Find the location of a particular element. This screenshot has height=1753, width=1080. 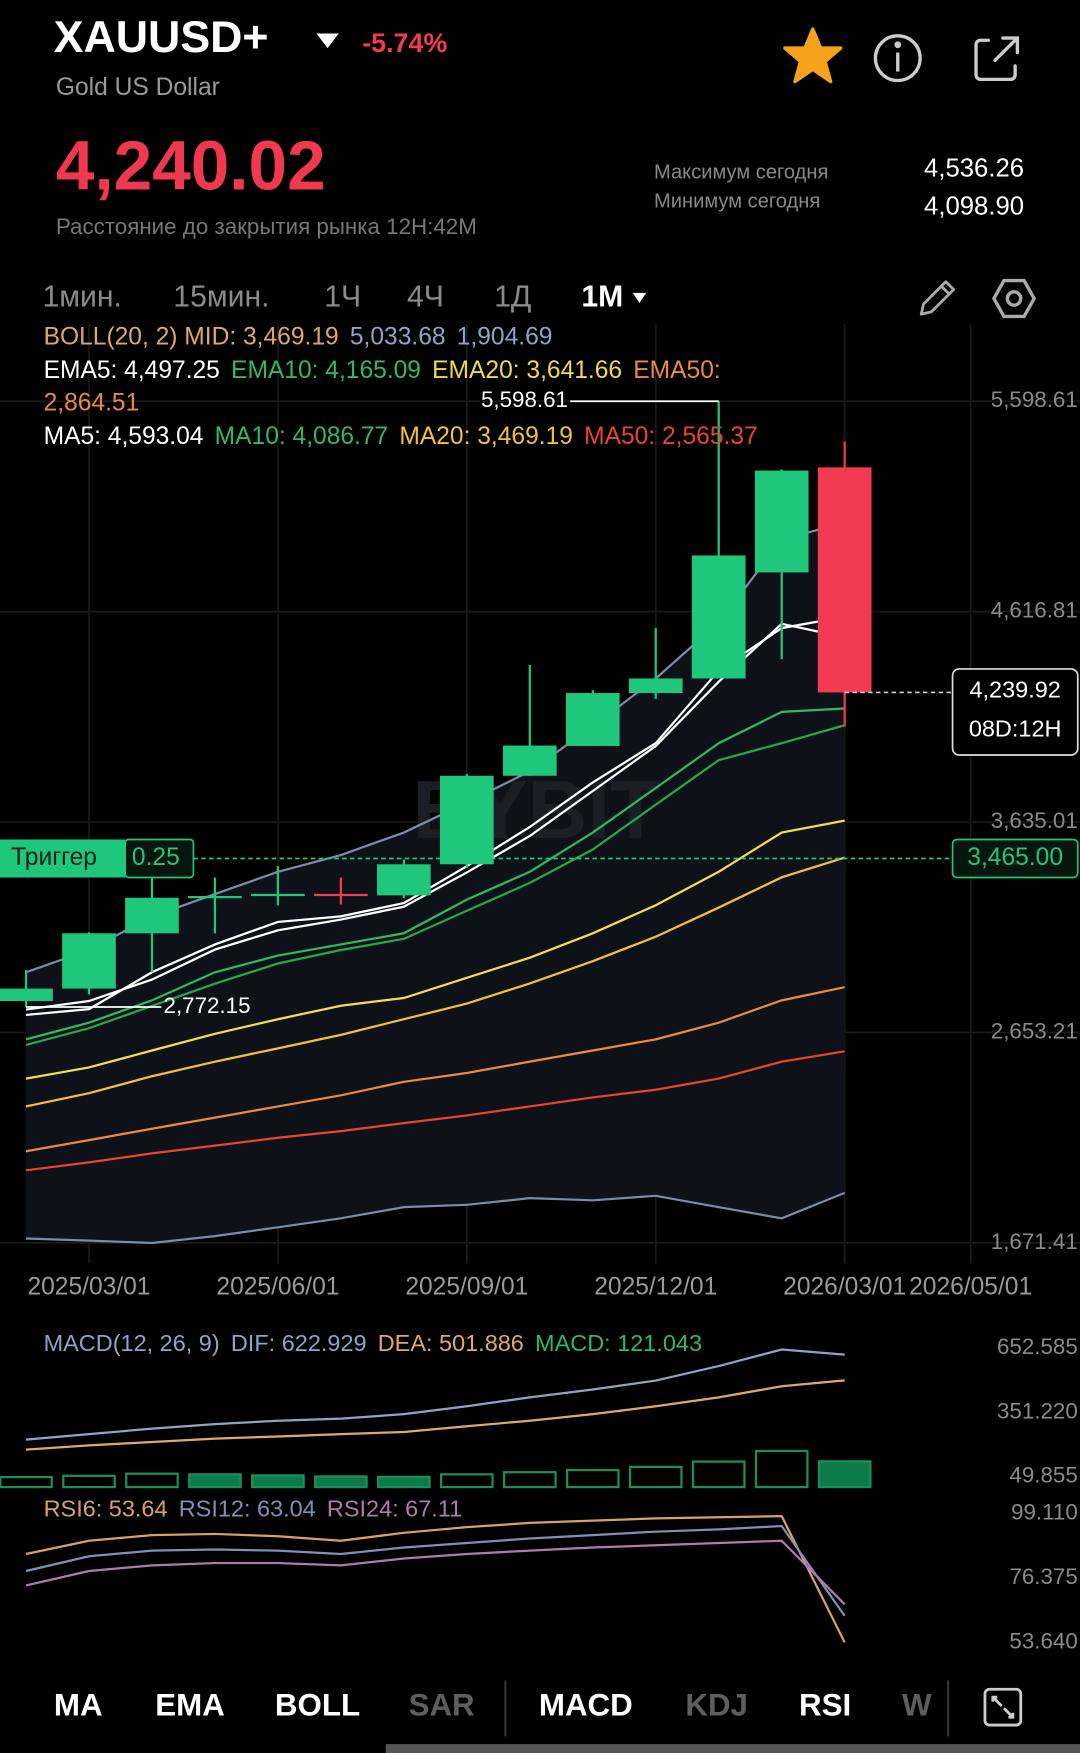

legend-item: 1,904.69 is located at coordinates (505, 336).